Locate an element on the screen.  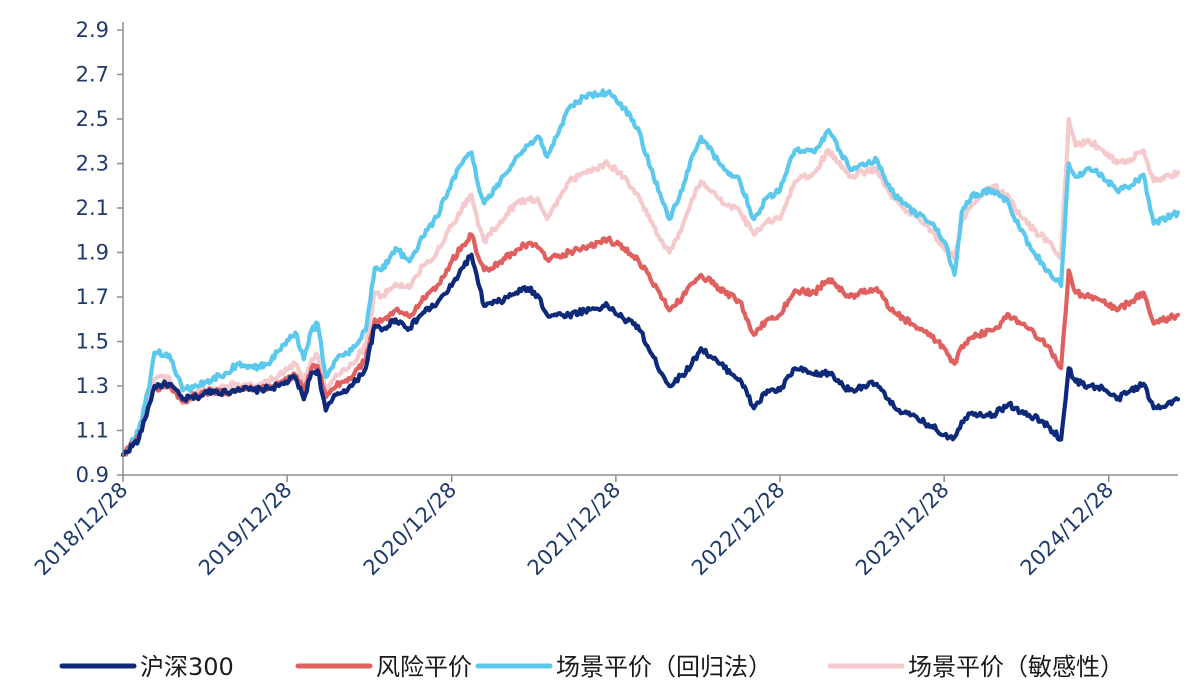
legend-label: 风险平价 is located at coordinates (424, 667).